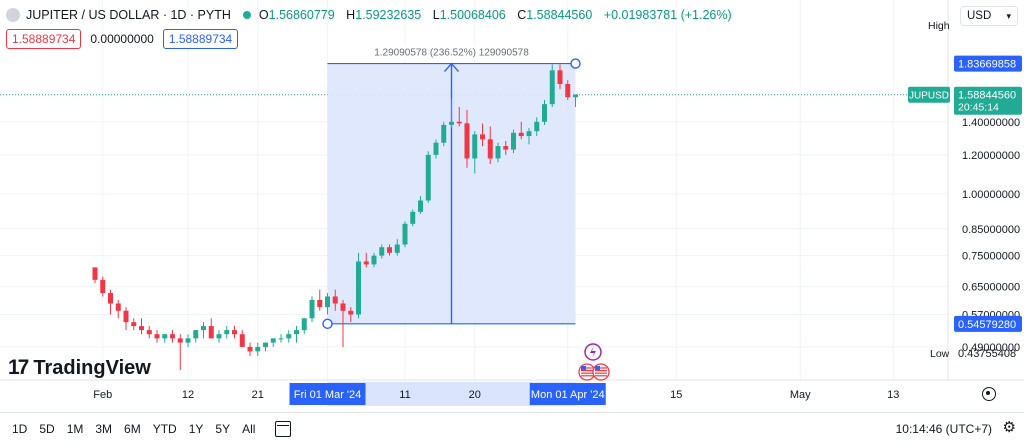  I want to click on tradingview-logo: 17 TradingView, so click(79, 368).